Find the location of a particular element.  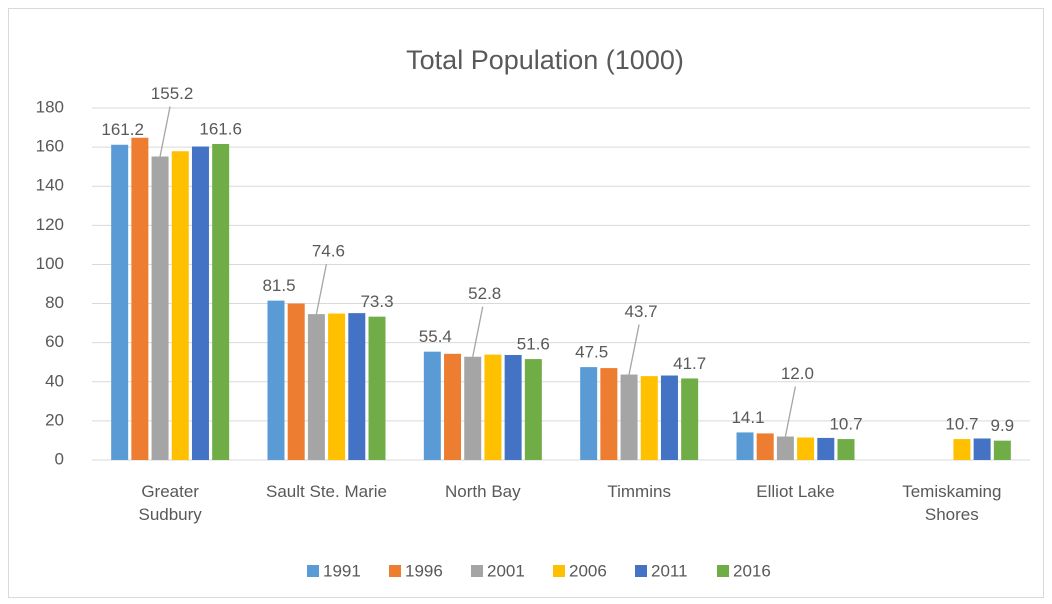

y-tick-label: 60 is located at coordinates (54, 341).